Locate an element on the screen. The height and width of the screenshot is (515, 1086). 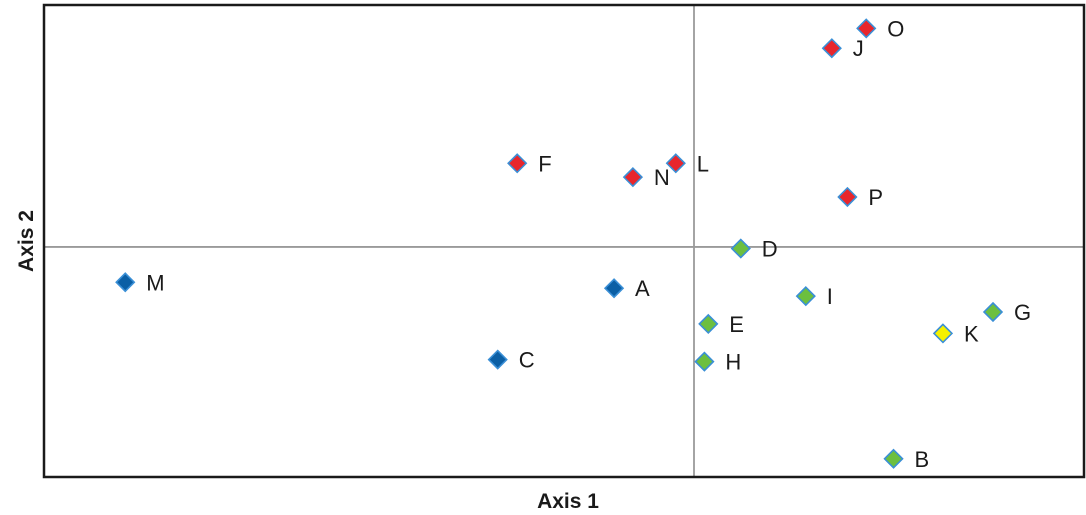
point-label: O is located at coordinates (895, 28).